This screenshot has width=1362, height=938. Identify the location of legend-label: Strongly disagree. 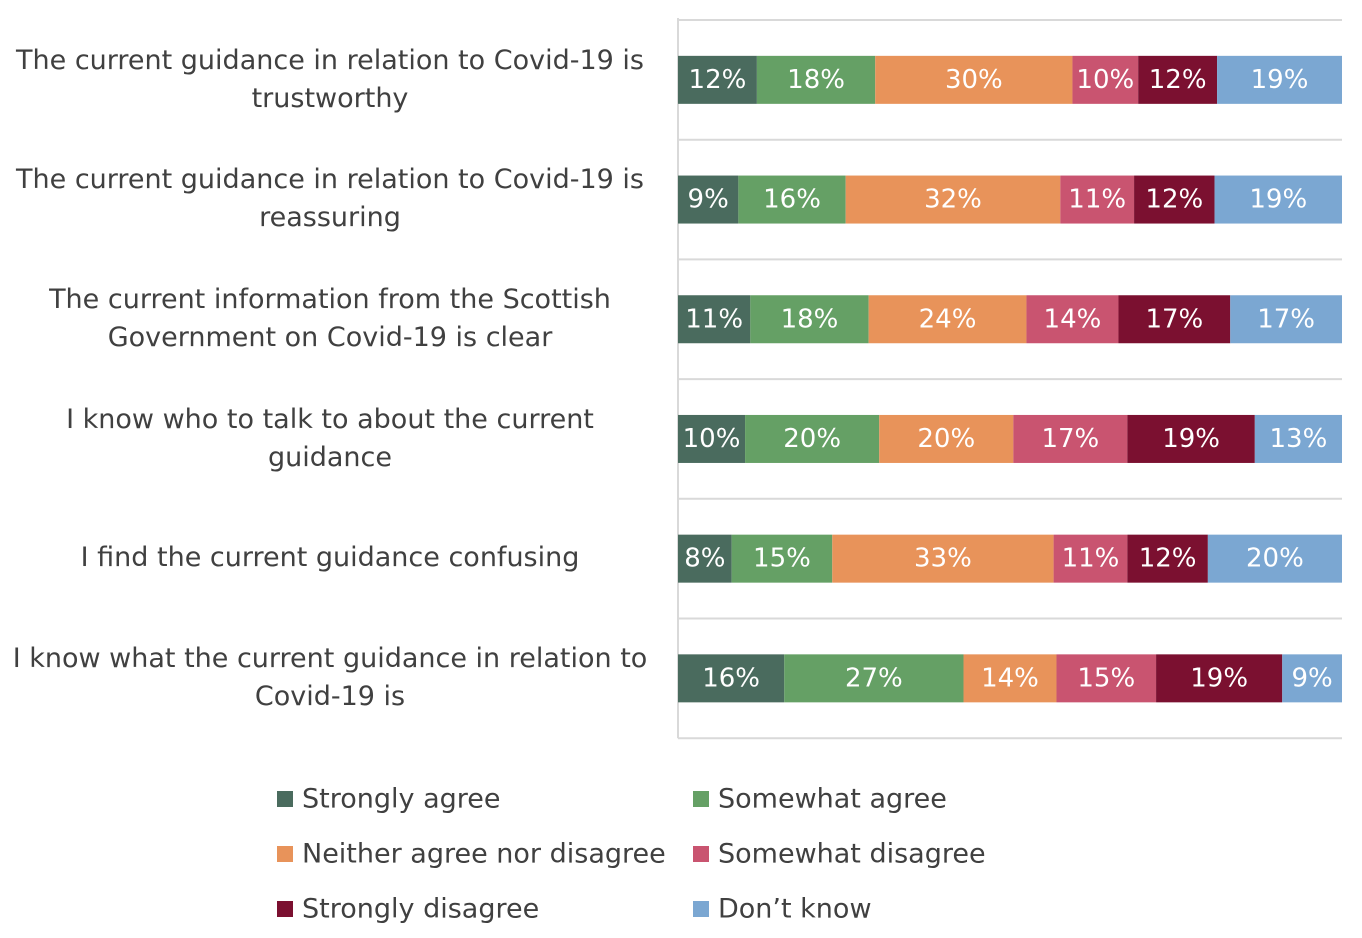
(420, 909).